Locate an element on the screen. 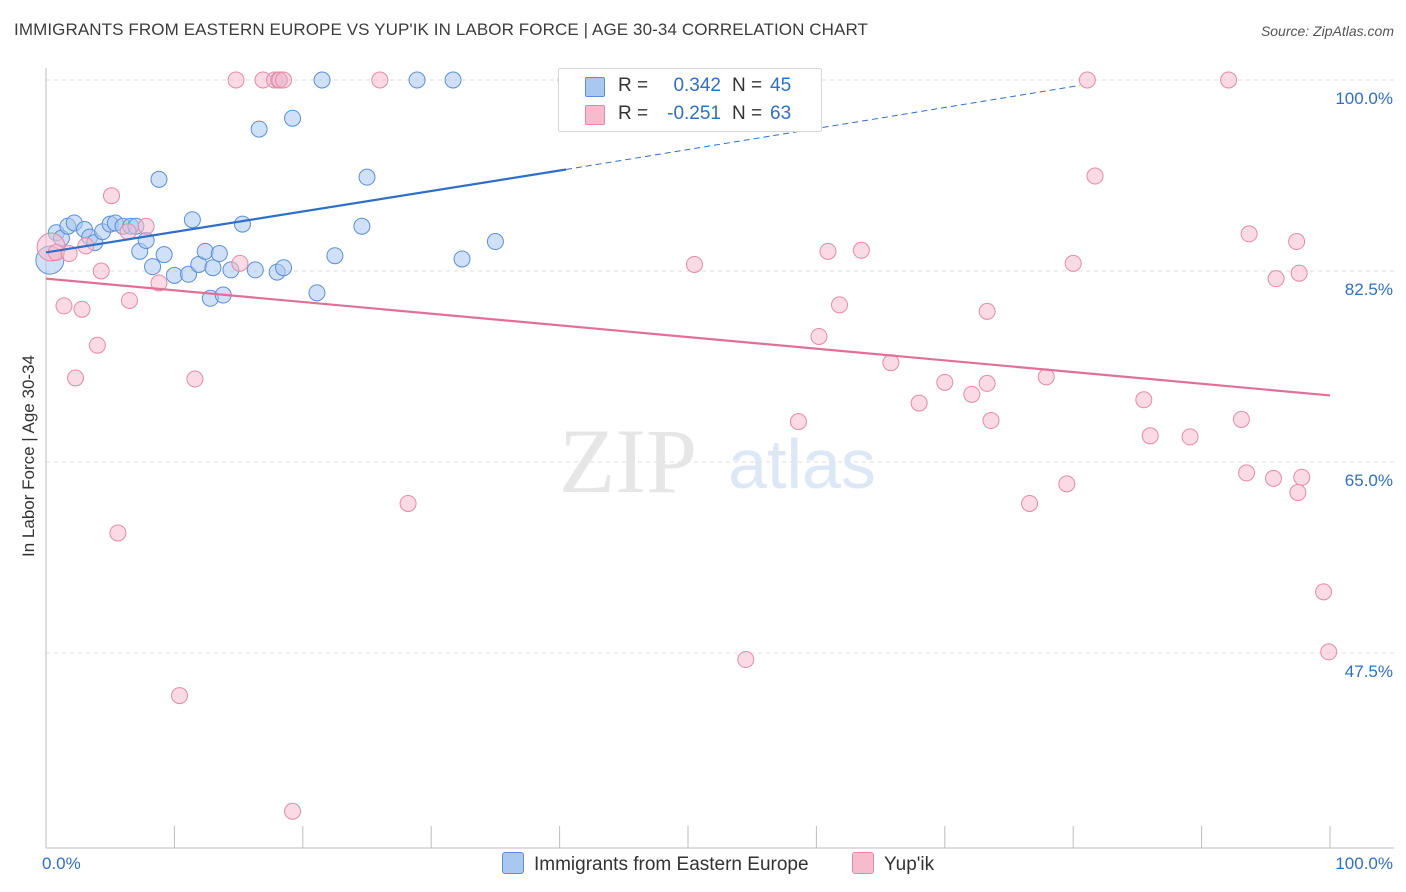 This screenshot has width=1406, height=892. bottom-legend-eastern-europe: Immigrants from Eastern Europe is located at coordinates (655, 864).